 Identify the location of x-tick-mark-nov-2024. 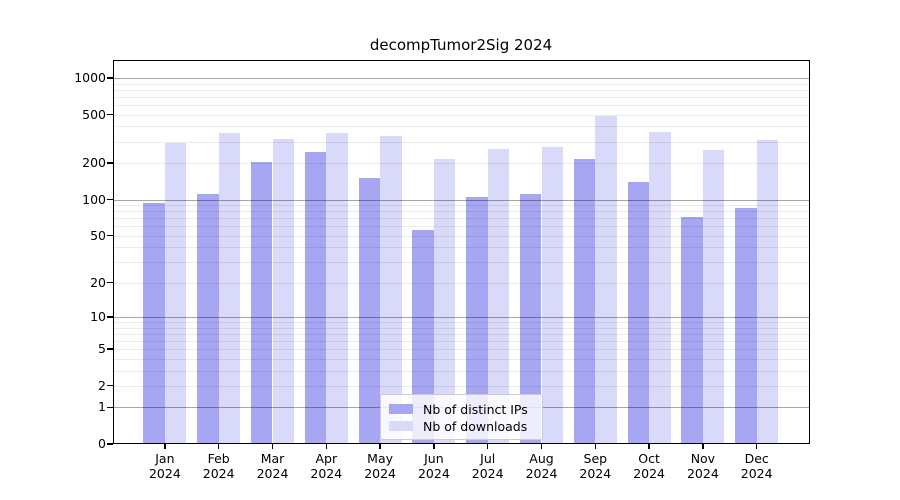
(703, 446).